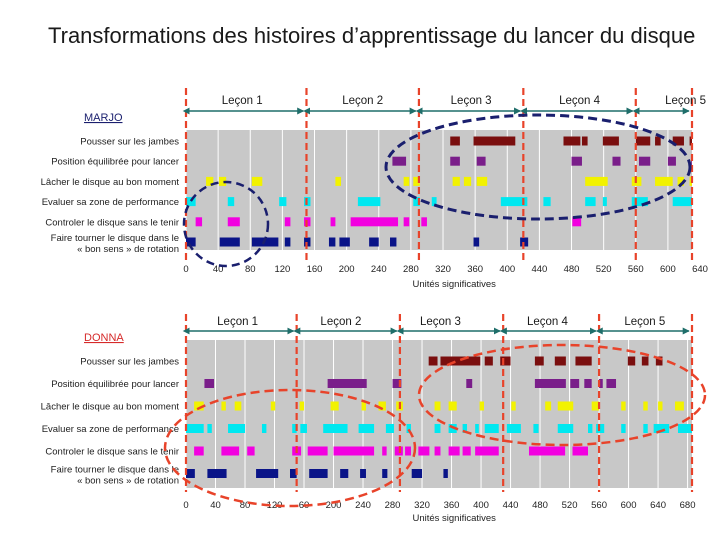 Image resolution: width=720 pixels, height=540 pixels. I want to click on chart-title-1: DONNA, so click(104, 338).